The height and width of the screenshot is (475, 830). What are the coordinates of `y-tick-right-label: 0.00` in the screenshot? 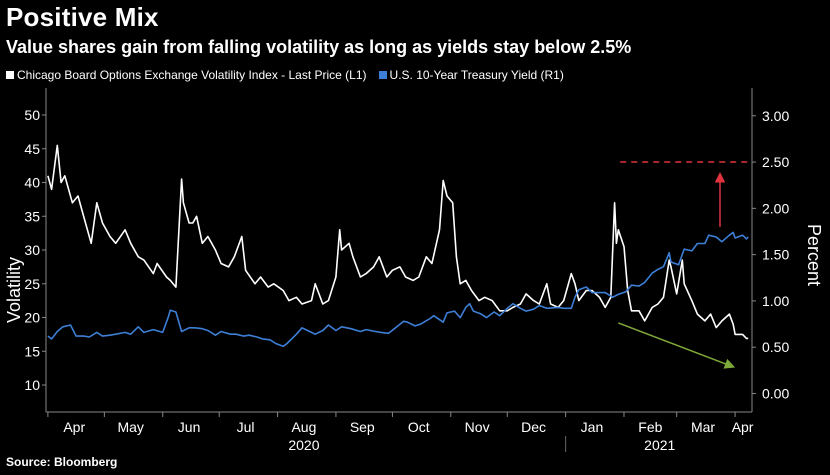 It's located at (775, 393).